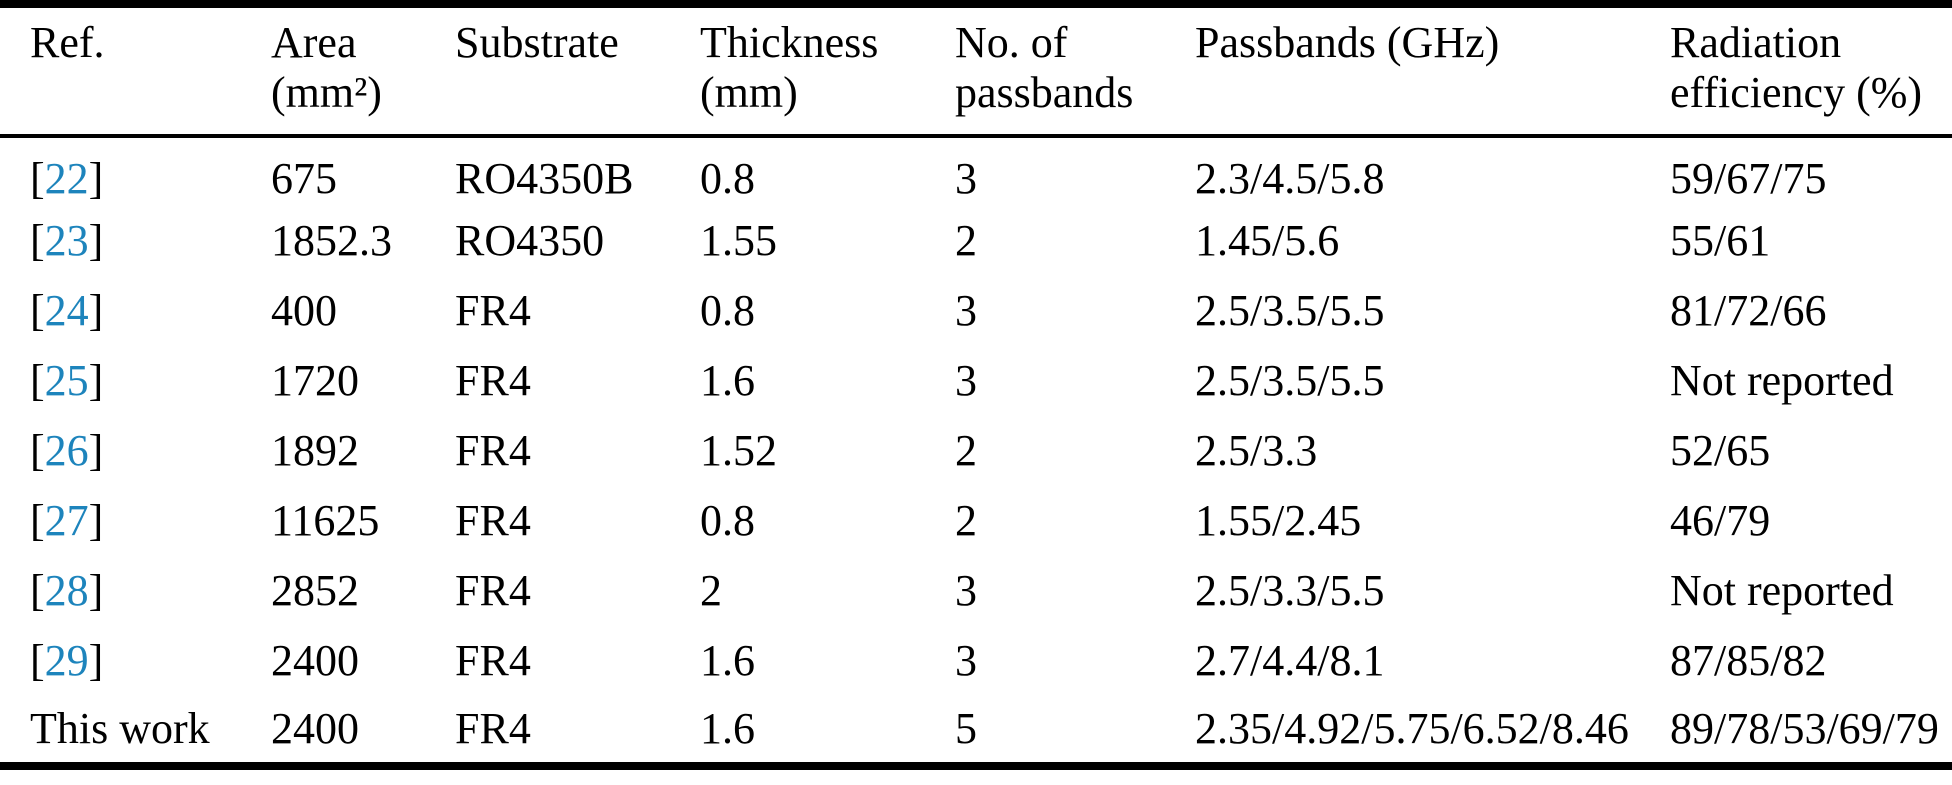 The width and height of the screenshot is (1952, 785). What do you see at coordinates (530, 240) in the screenshot?
I see `cell-substrate: RO4350` at bounding box center [530, 240].